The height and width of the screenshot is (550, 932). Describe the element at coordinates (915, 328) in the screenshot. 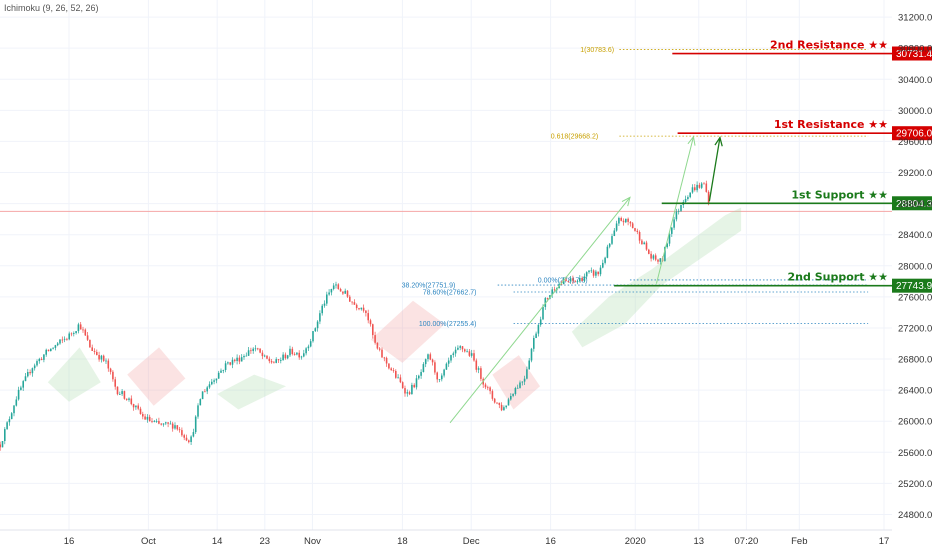

I see `y-tick-label: 27200.0` at that location.